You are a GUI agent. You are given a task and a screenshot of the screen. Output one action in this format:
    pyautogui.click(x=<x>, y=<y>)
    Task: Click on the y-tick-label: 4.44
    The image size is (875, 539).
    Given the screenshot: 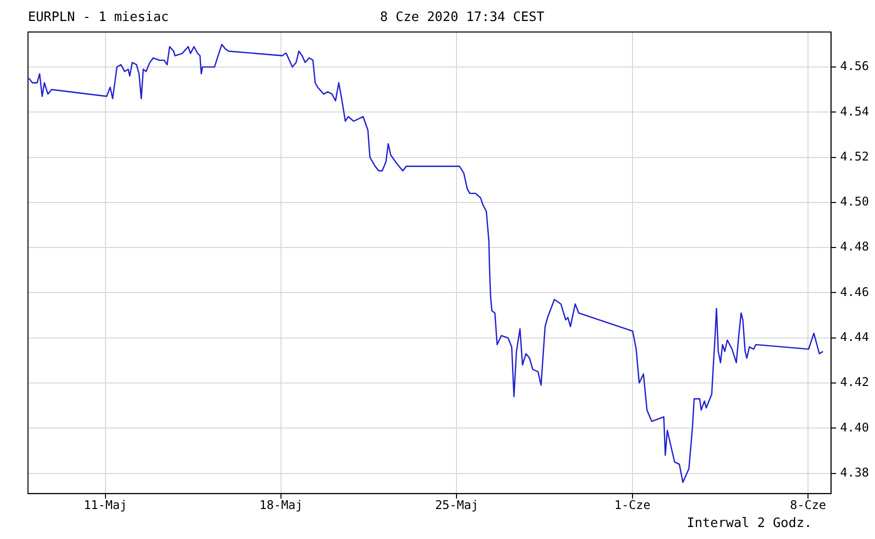 What is the action you would take?
    pyautogui.click(x=855, y=337)
    